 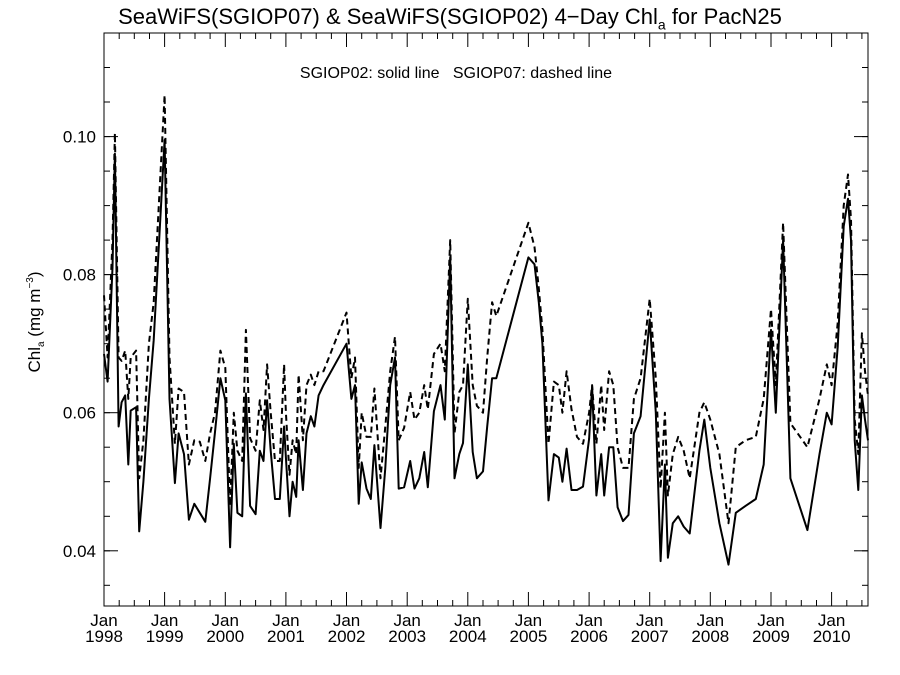 I want to click on x-tick-label-year: 1999, so click(x=165, y=636).